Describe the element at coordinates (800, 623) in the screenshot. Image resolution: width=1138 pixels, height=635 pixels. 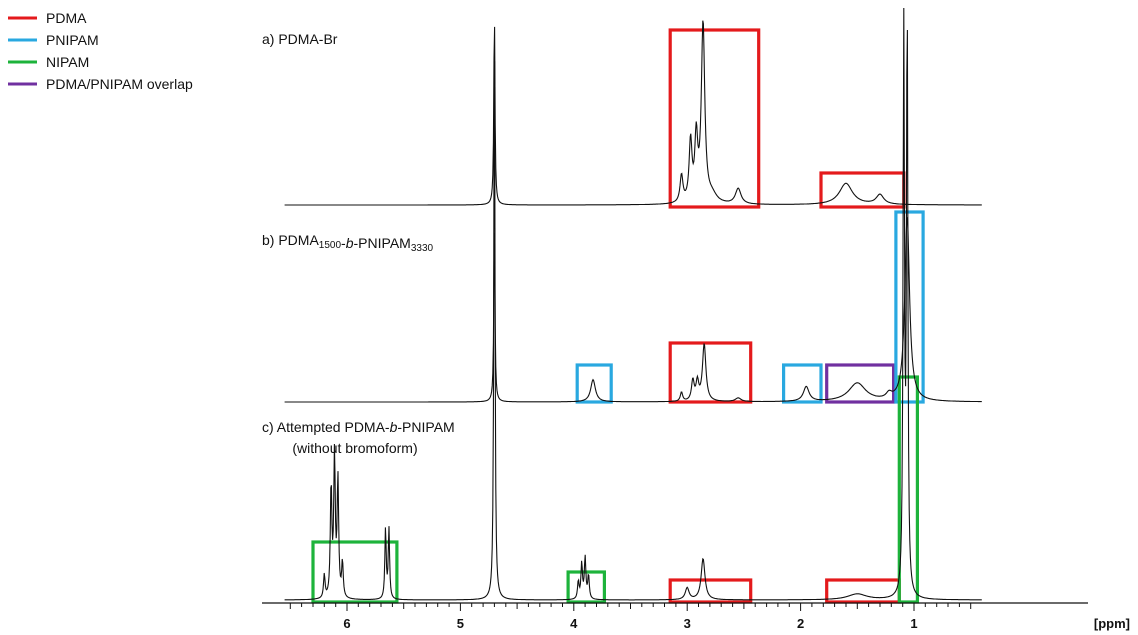
I see `x-tick-label-2: 2` at that location.